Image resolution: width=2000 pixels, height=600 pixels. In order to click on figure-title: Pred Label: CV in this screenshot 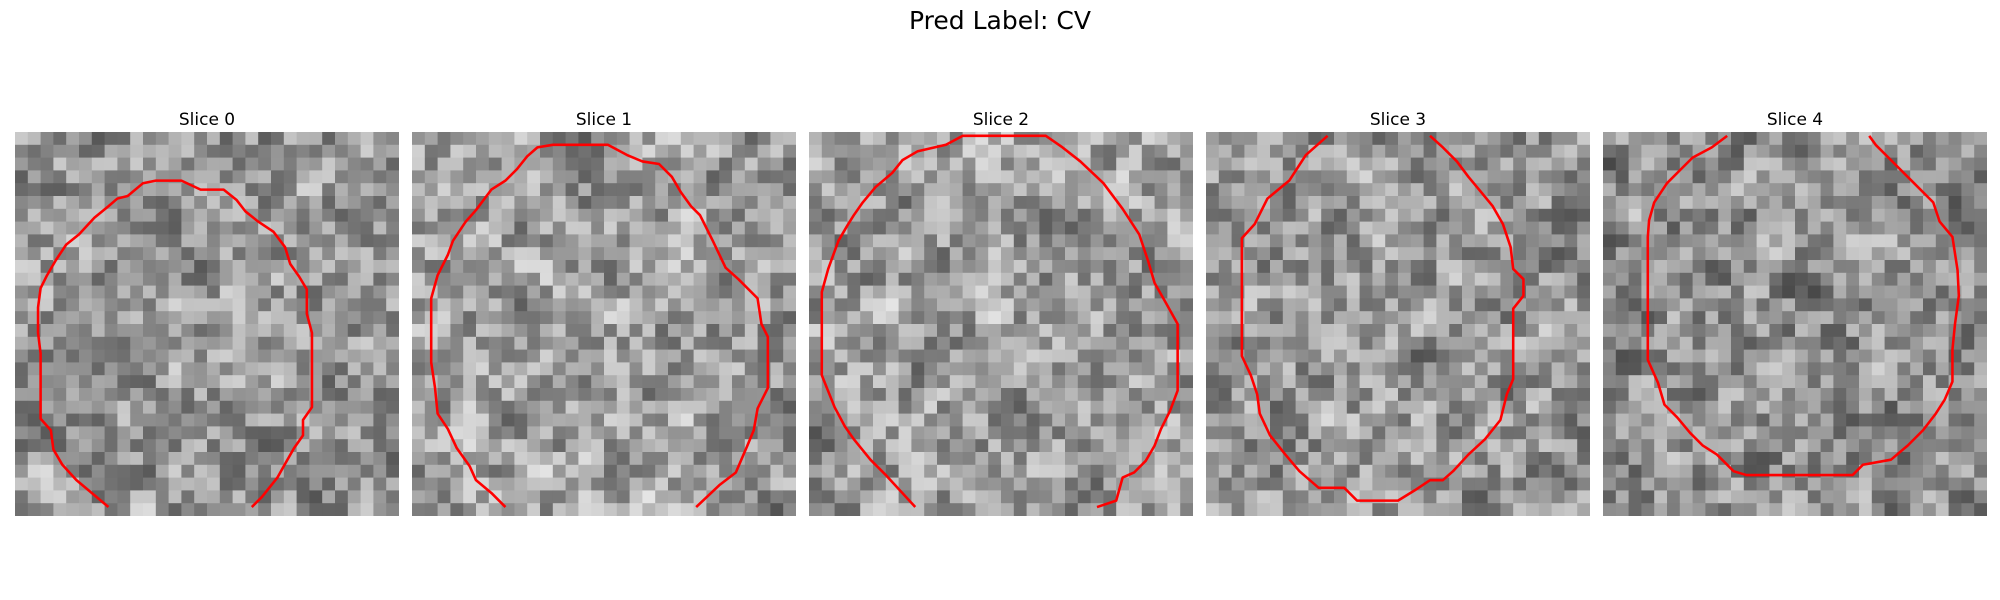, I will do `click(1000, 20)`.